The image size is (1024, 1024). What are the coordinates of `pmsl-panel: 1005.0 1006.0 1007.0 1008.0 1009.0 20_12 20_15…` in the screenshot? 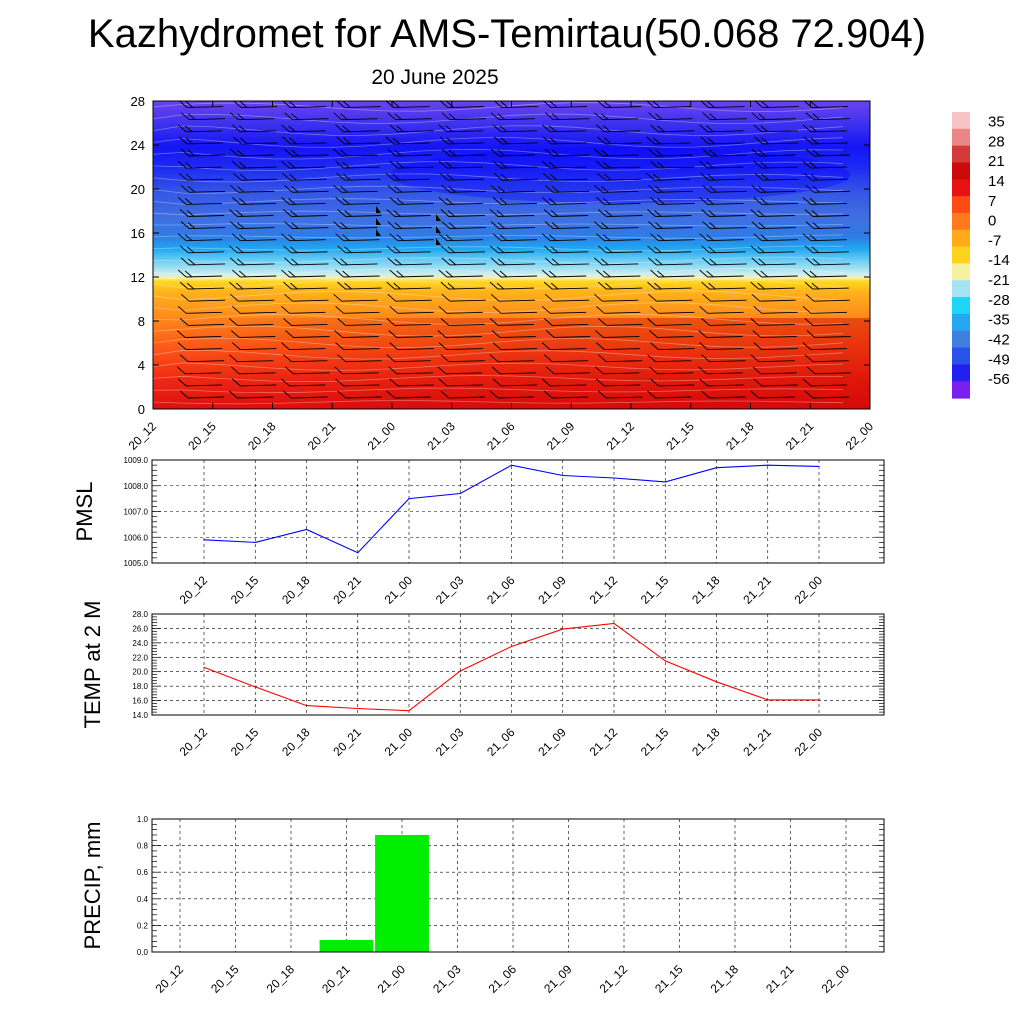 It's located at (478, 531).